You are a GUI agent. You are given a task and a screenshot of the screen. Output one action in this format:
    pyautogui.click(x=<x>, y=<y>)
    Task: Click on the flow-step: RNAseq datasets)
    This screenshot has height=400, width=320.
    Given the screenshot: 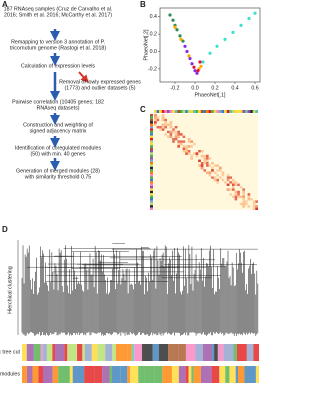 What is the action you would take?
    pyautogui.click(x=58, y=109)
    